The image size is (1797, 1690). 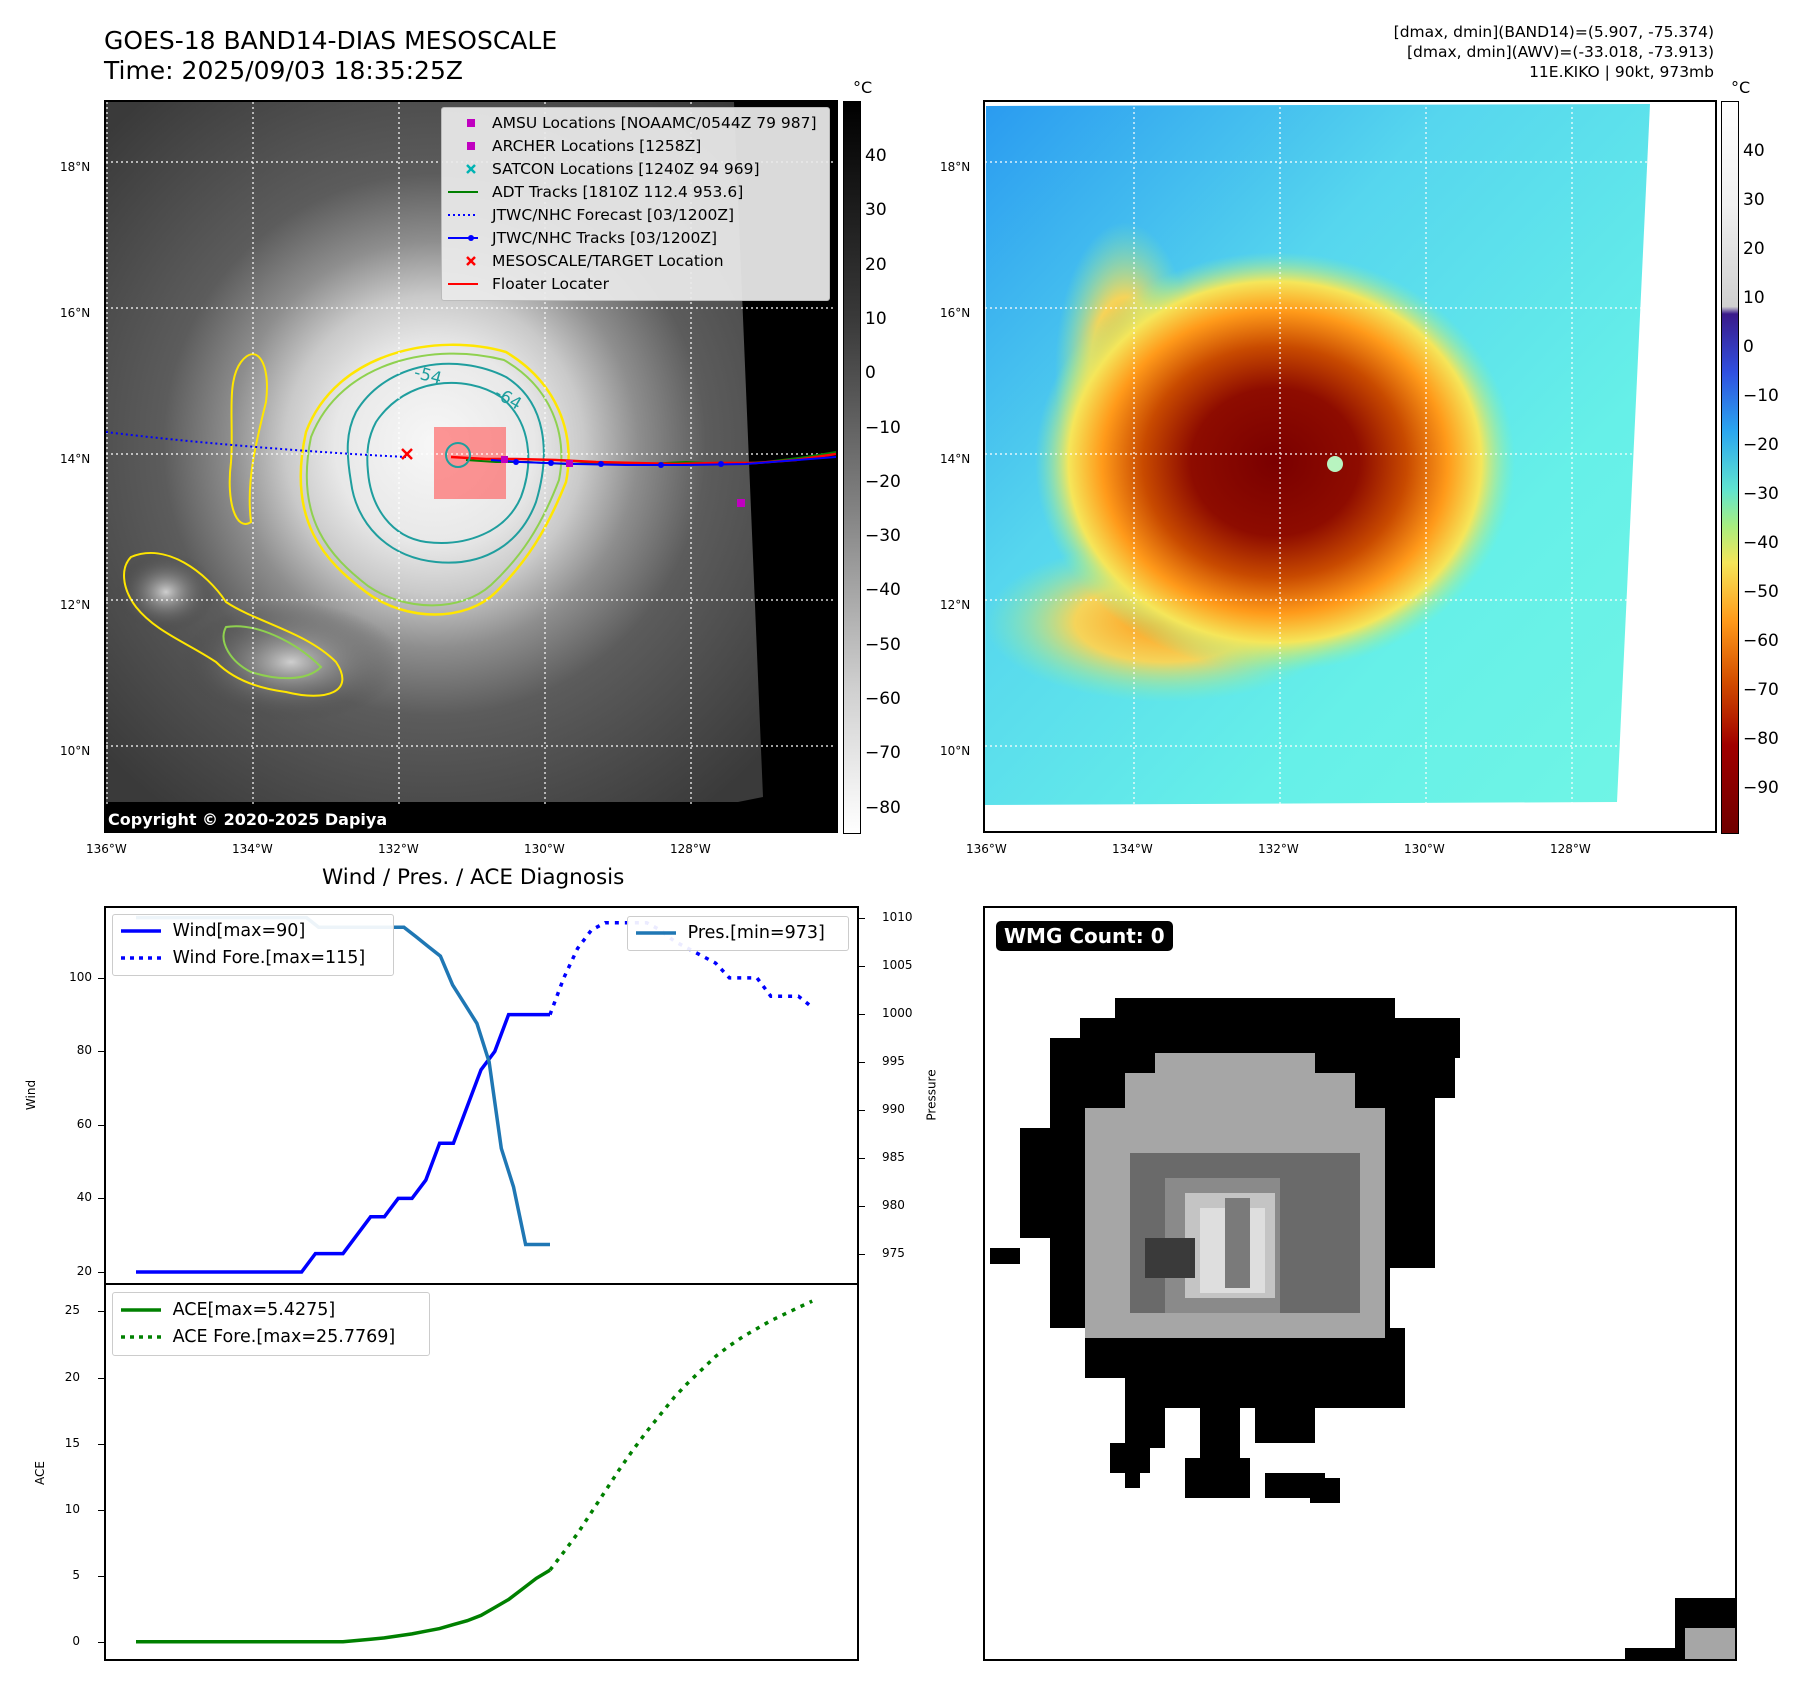 I want to click on jtwc-forecast-track, so click(x=256, y=444).